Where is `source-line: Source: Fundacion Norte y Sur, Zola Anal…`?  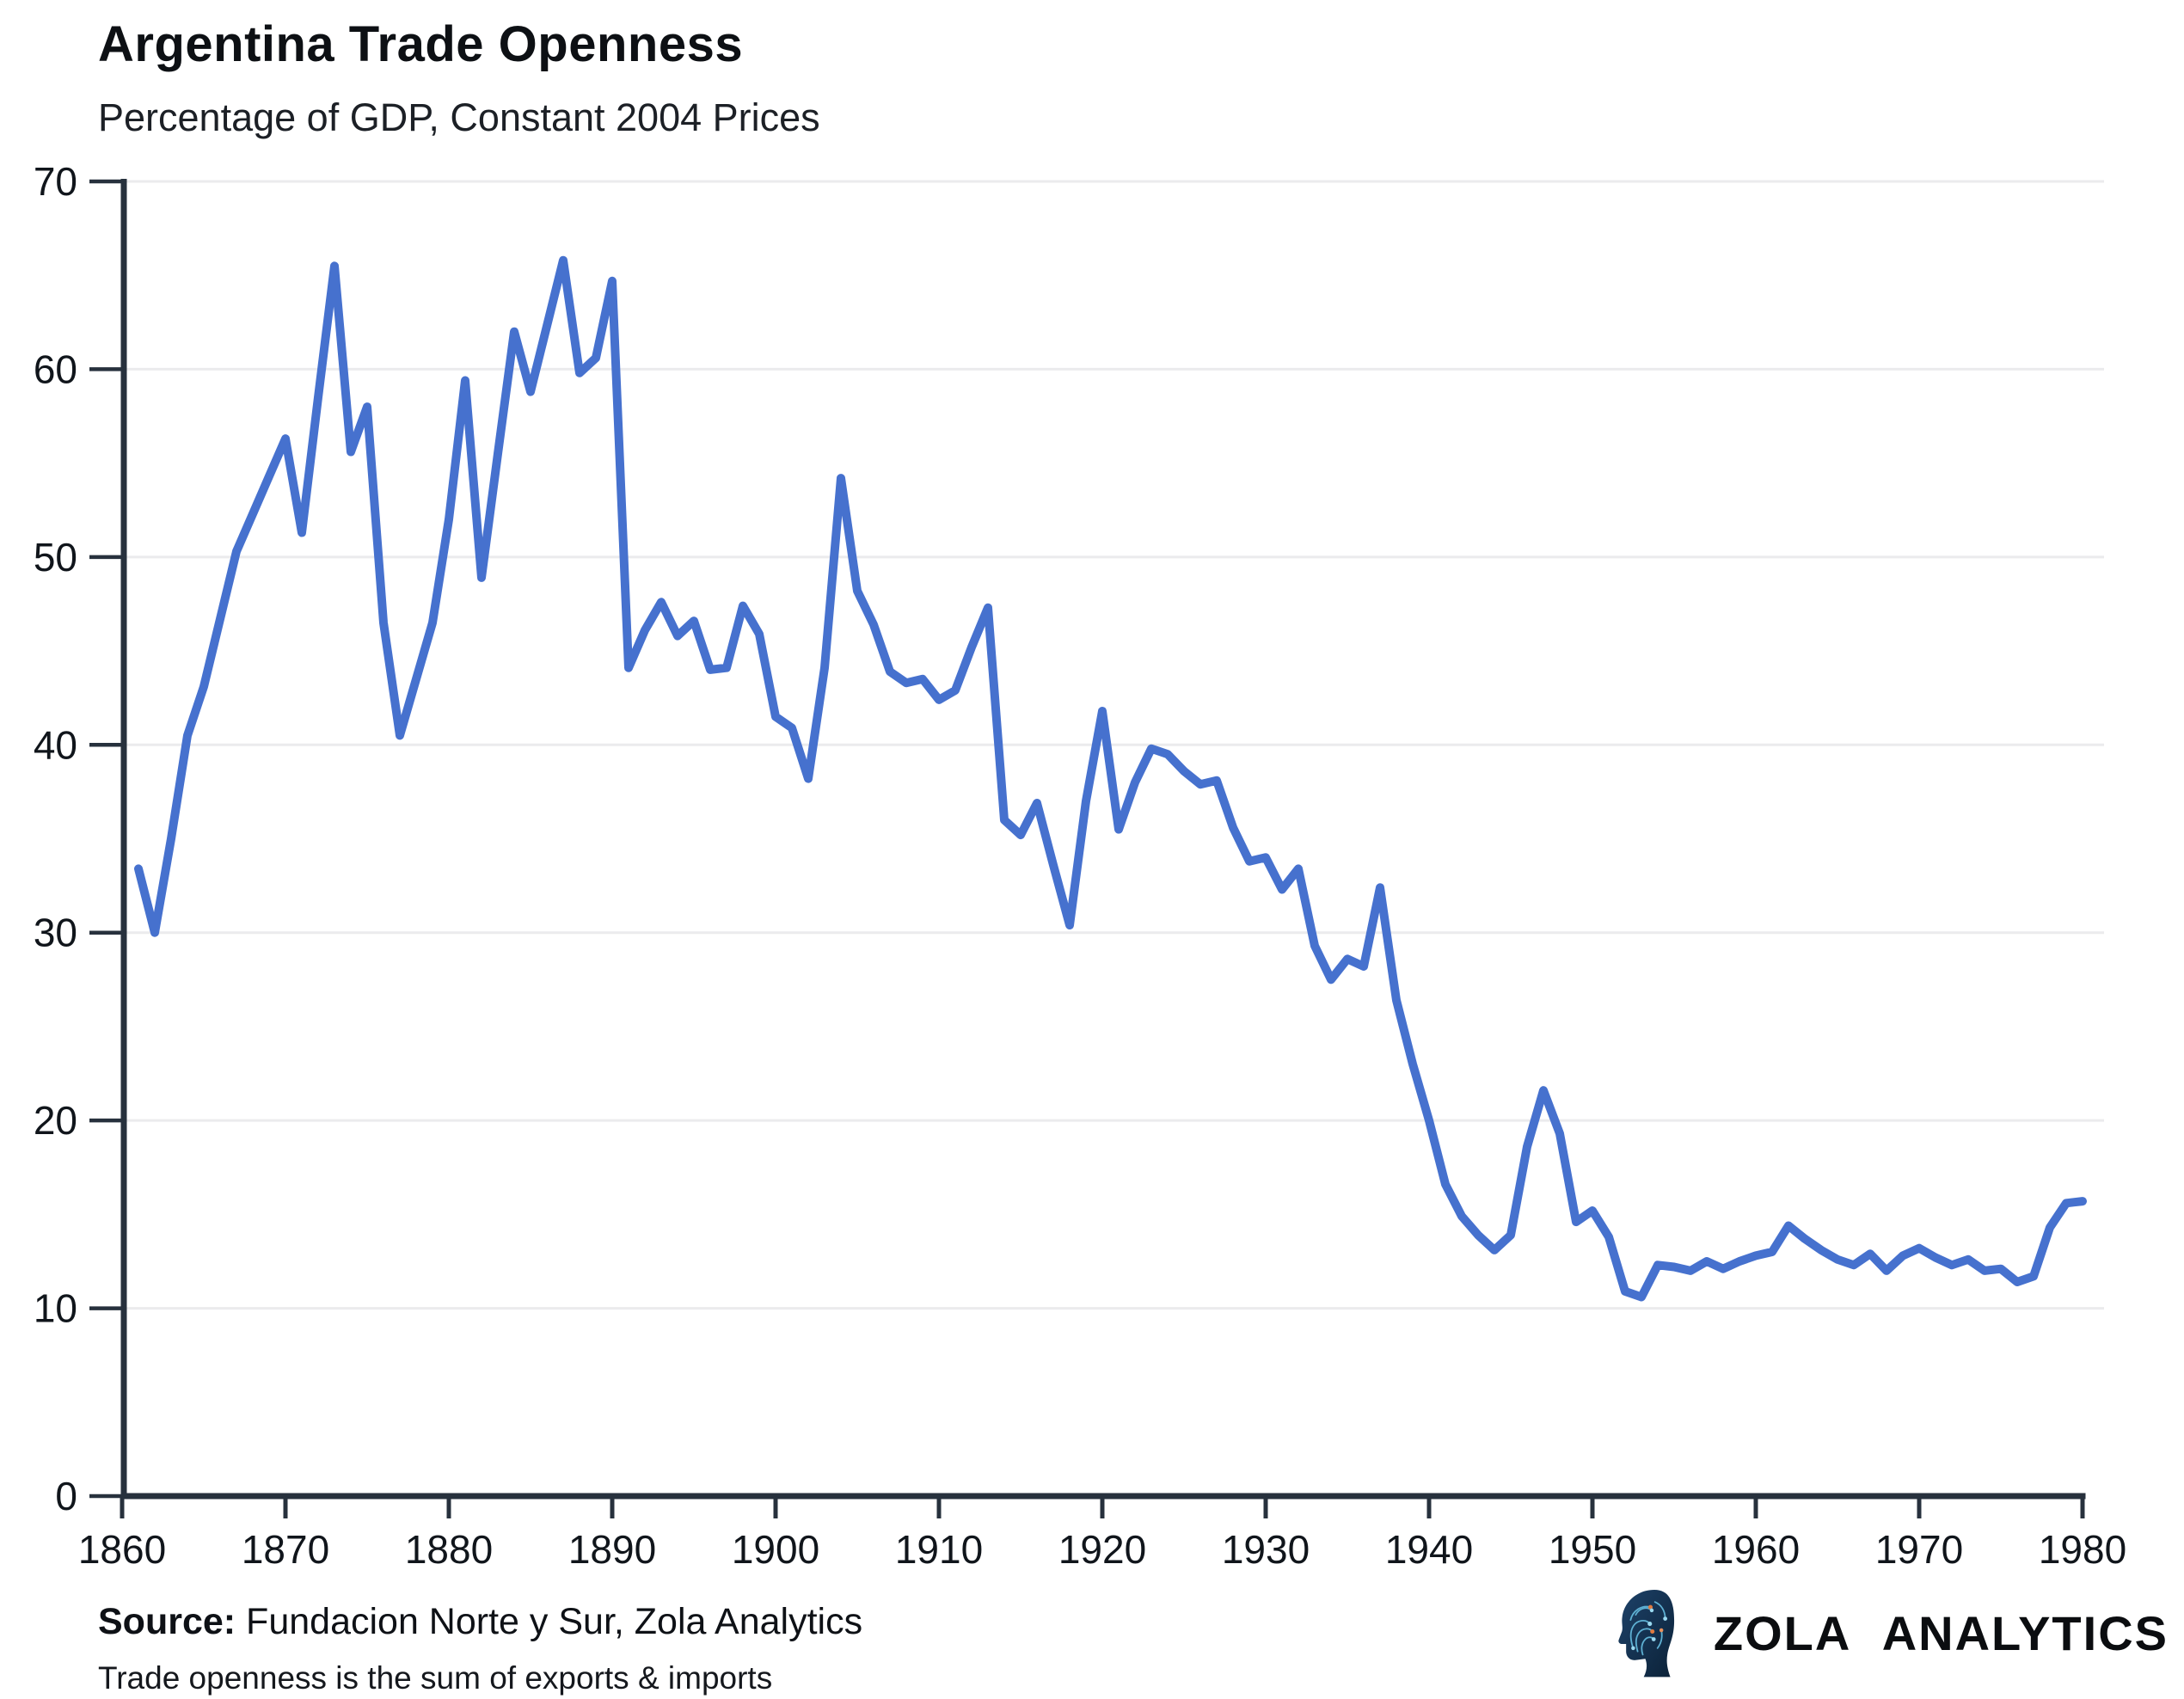 source-line: Source: Fundacion Norte y Sur, Zola Anal… is located at coordinates (480, 1622).